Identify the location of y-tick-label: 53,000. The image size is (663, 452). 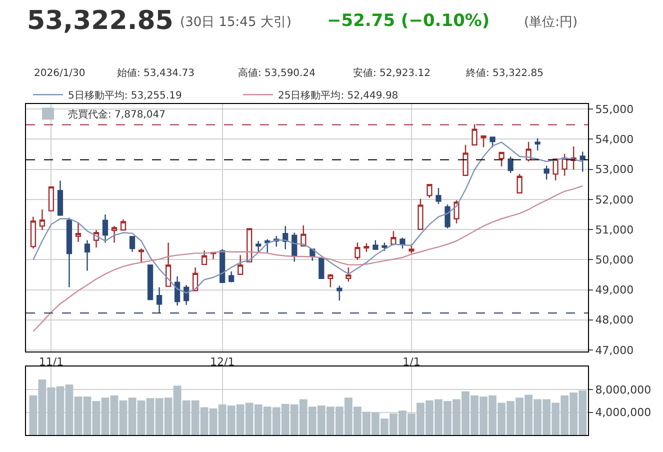
(614, 169).